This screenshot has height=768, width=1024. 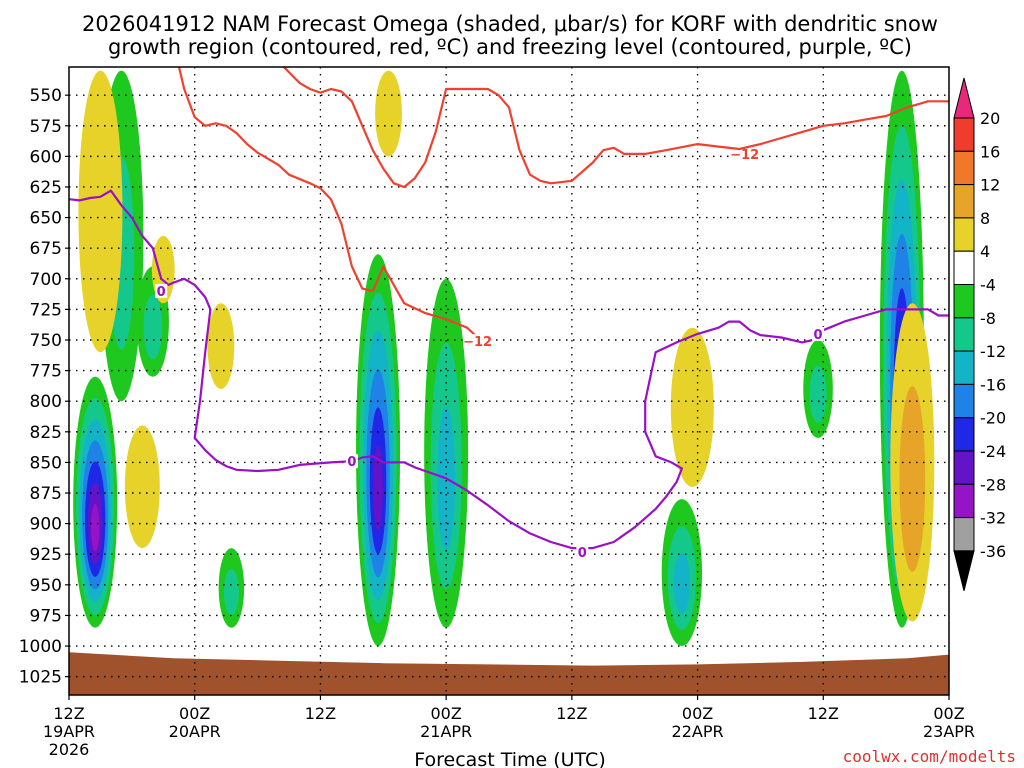 I want to click on colorbar-label-8: -16, so click(x=993, y=384).